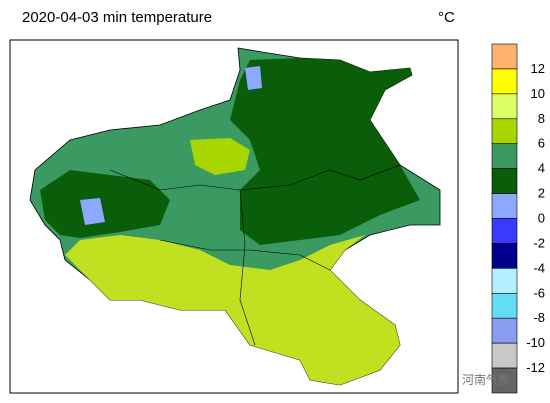 The width and height of the screenshot is (550, 403). What do you see at coordinates (117, 17) in the screenshot?
I see `title: 2020-04-03 min temperature` at bounding box center [117, 17].